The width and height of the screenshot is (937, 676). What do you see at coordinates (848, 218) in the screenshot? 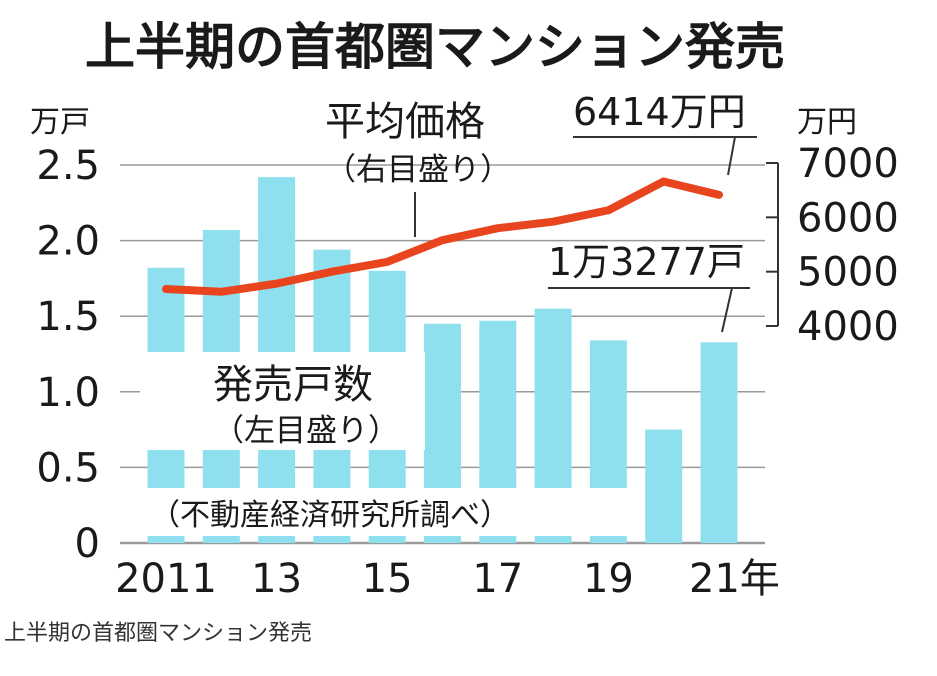
I see `right-tick-label: 6000` at bounding box center [848, 218].